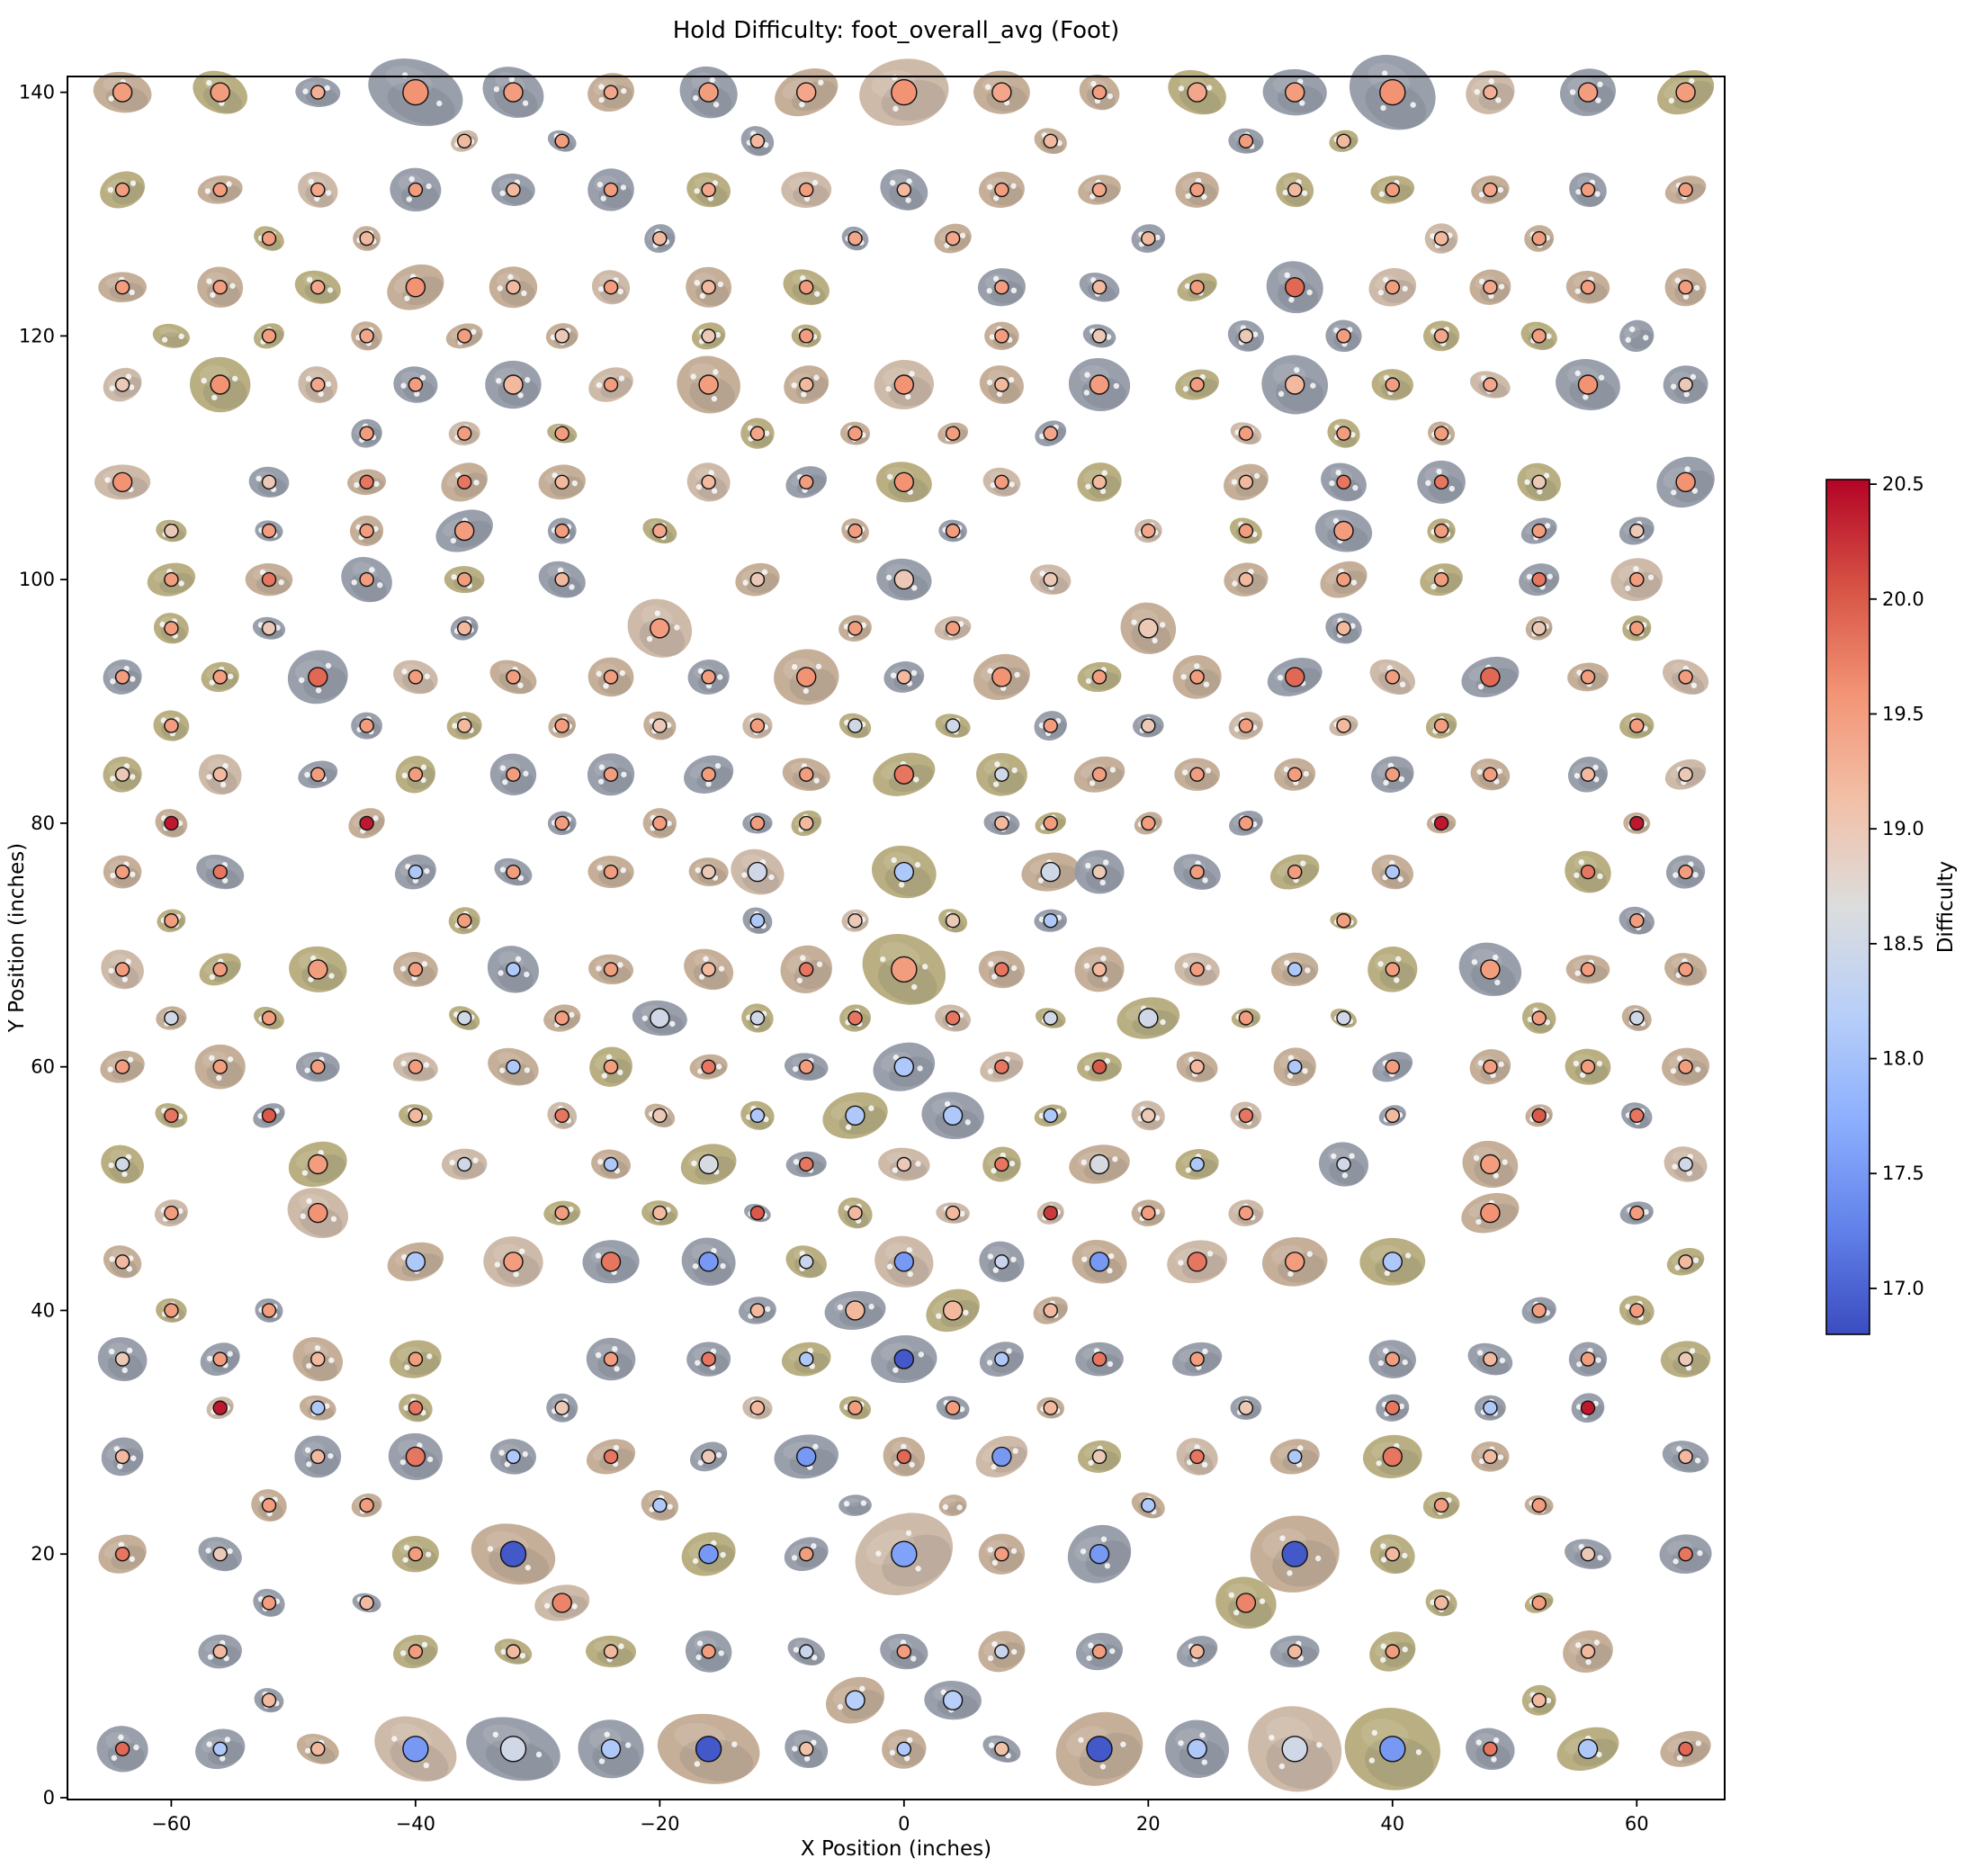  Describe the element at coordinates (17, 938) in the screenshot. I see `y-axis-label: Y Position (inches)` at that location.